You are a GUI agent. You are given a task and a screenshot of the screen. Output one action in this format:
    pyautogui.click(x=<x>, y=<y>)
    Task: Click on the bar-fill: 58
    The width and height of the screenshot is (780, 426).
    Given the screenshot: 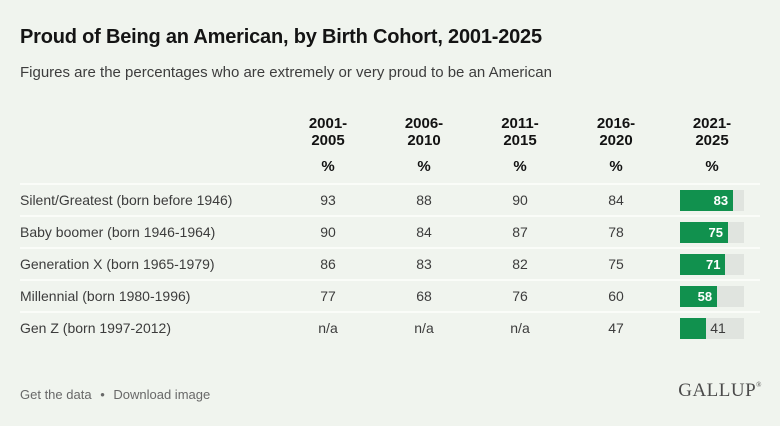 What is the action you would take?
    pyautogui.click(x=699, y=296)
    